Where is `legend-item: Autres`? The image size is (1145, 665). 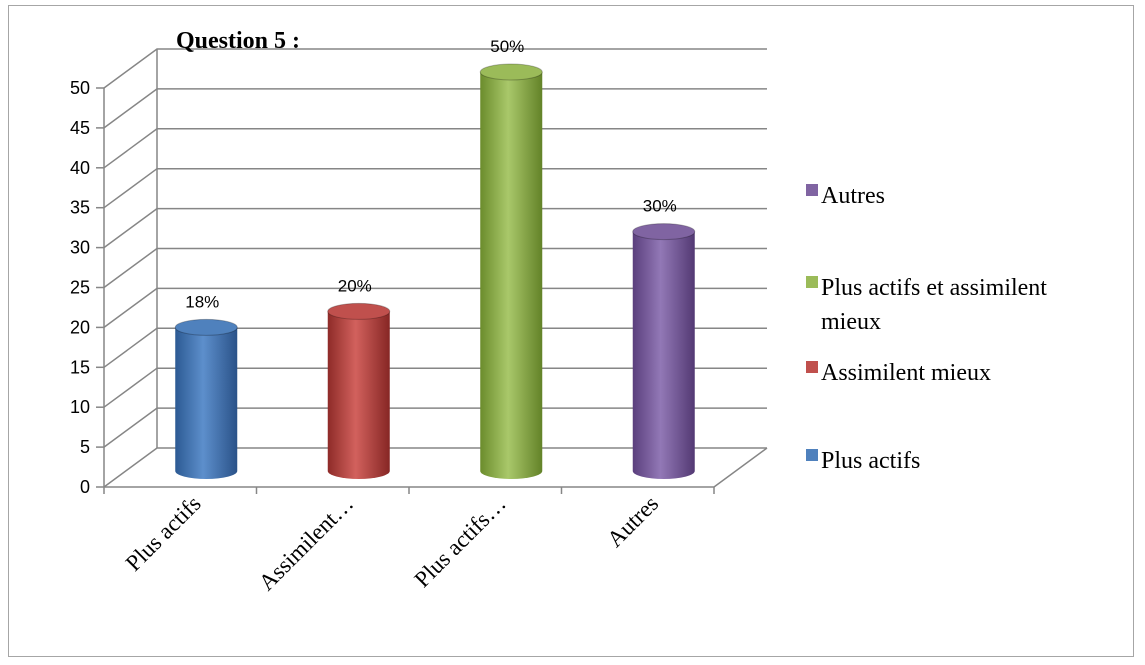 legend-item: Autres is located at coordinates (845, 196).